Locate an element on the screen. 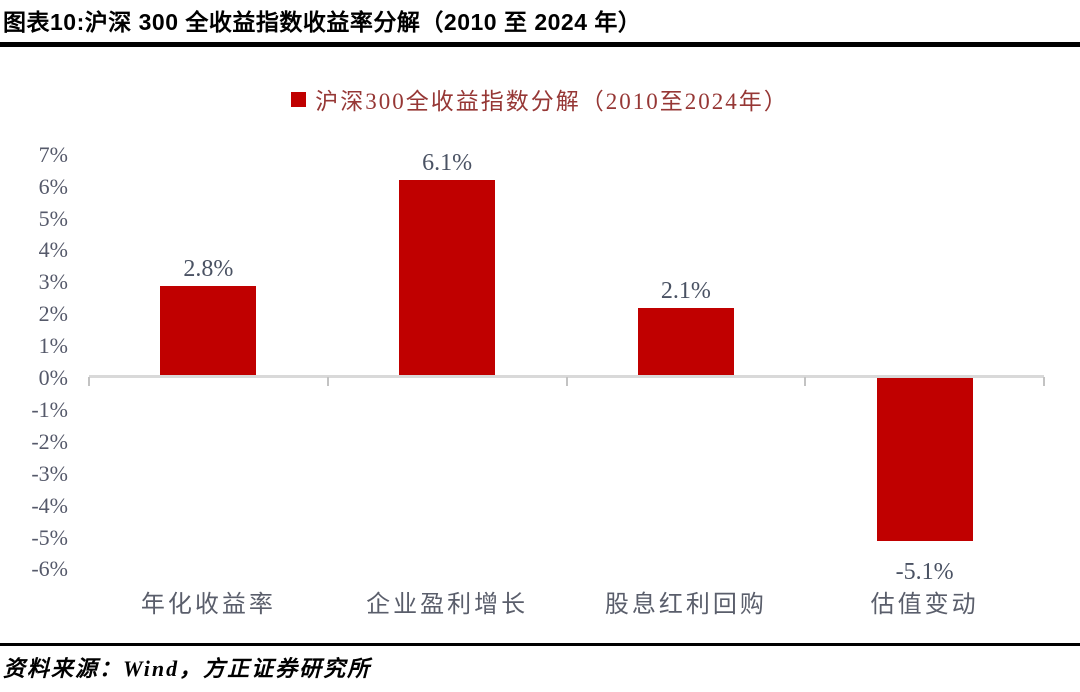 The width and height of the screenshot is (1080, 692). chart-legend: 沪深300全收益指数分解（2010至2024年） is located at coordinates (540, 99).